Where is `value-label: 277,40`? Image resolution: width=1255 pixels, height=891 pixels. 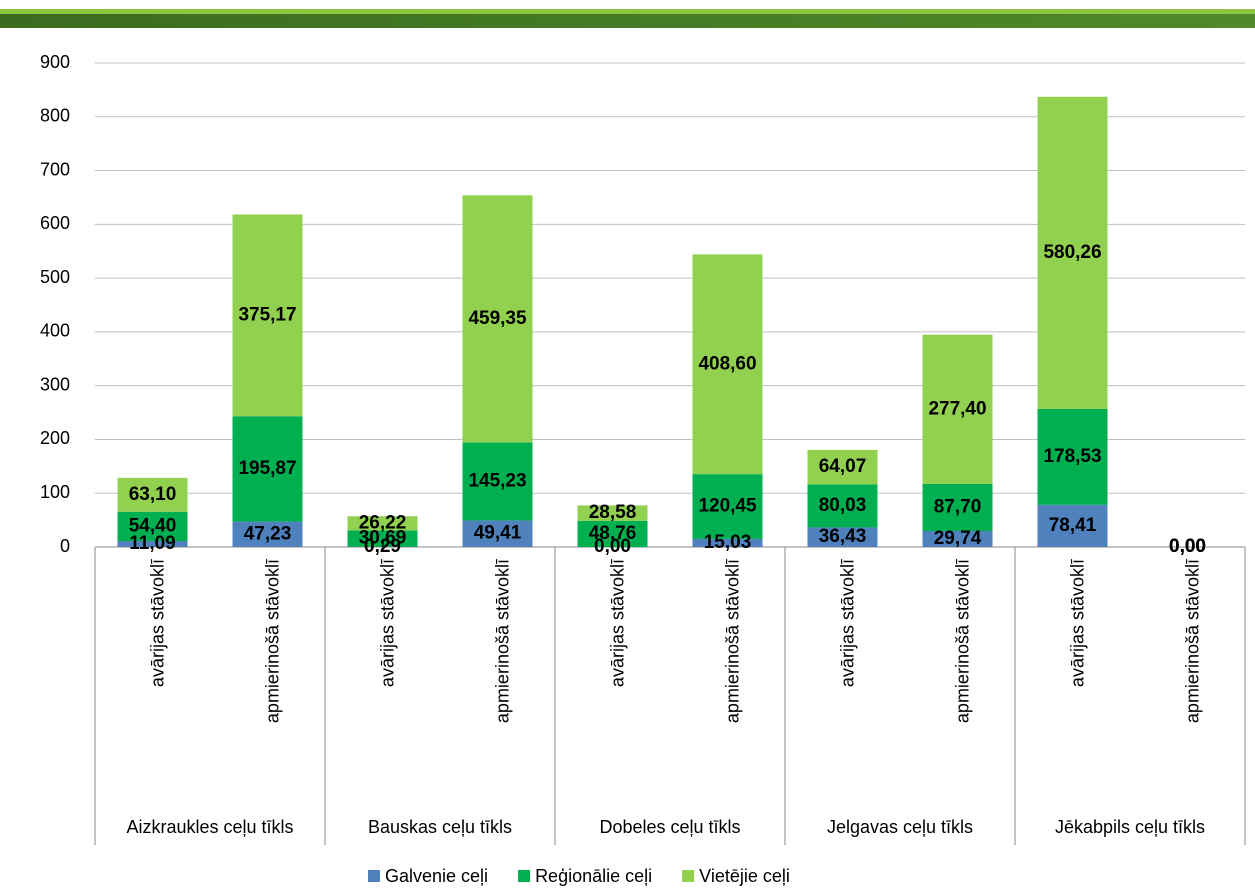
value-label: 277,40 is located at coordinates (957, 408).